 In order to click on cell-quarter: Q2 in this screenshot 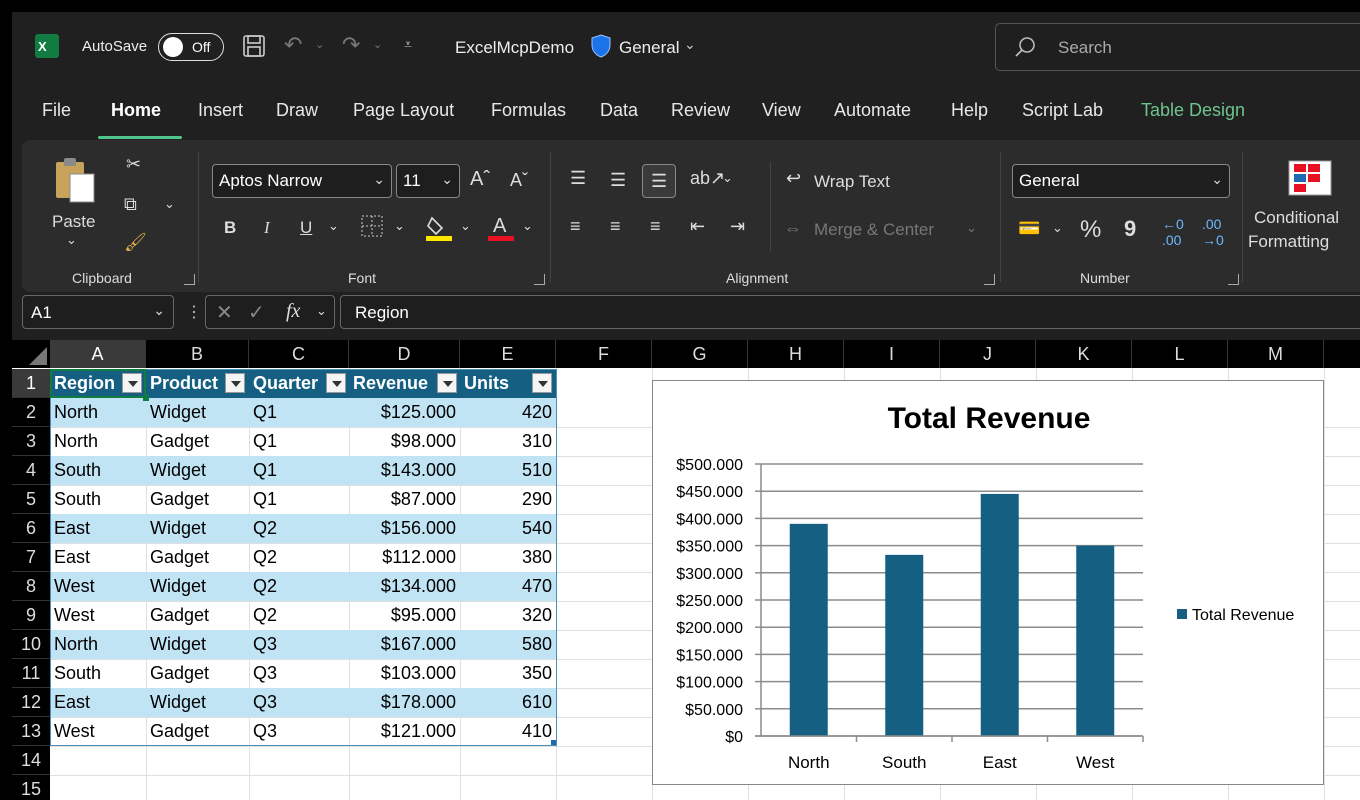, I will do `click(265, 586)`.